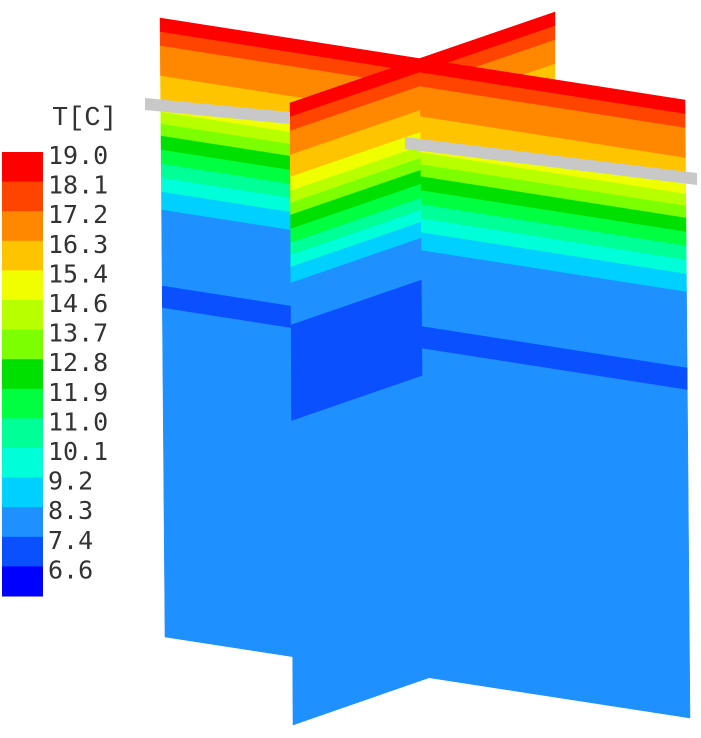 The image size is (701, 738). What do you see at coordinates (70, 569) in the screenshot?
I see `legend-label: 6.6` at bounding box center [70, 569].